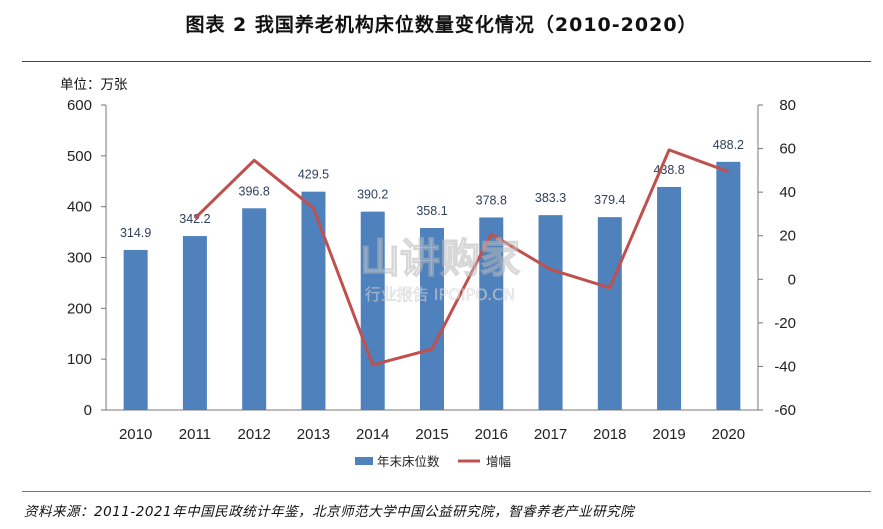 This screenshot has width=883, height=529. Describe the element at coordinates (440, 294) in the screenshot. I see `watermark-sub: 行业报告 IPOIPO.CN` at that location.